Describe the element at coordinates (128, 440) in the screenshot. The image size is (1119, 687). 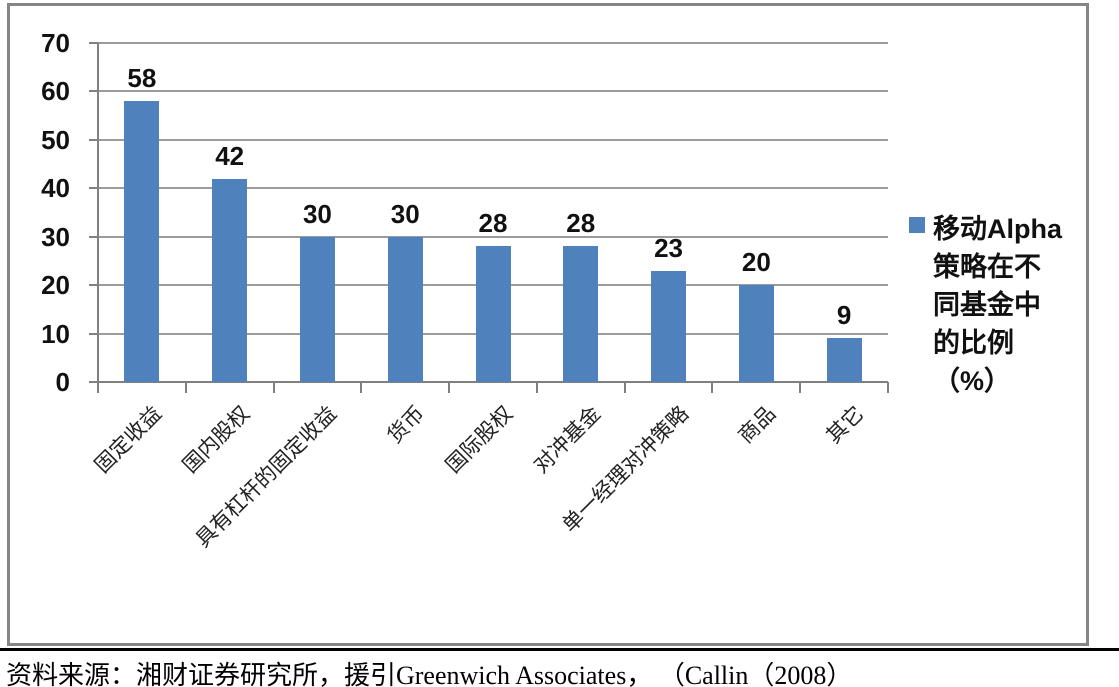
I see `x-axis-label: 固定收益` at that location.